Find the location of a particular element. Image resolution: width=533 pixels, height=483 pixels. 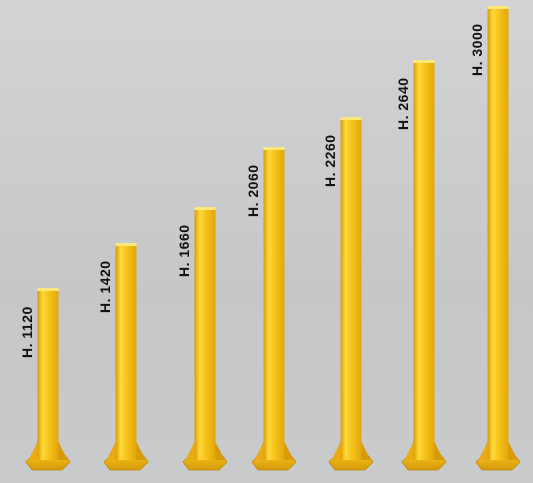

post-height-label: H. 1120 is located at coordinates (26, 332).